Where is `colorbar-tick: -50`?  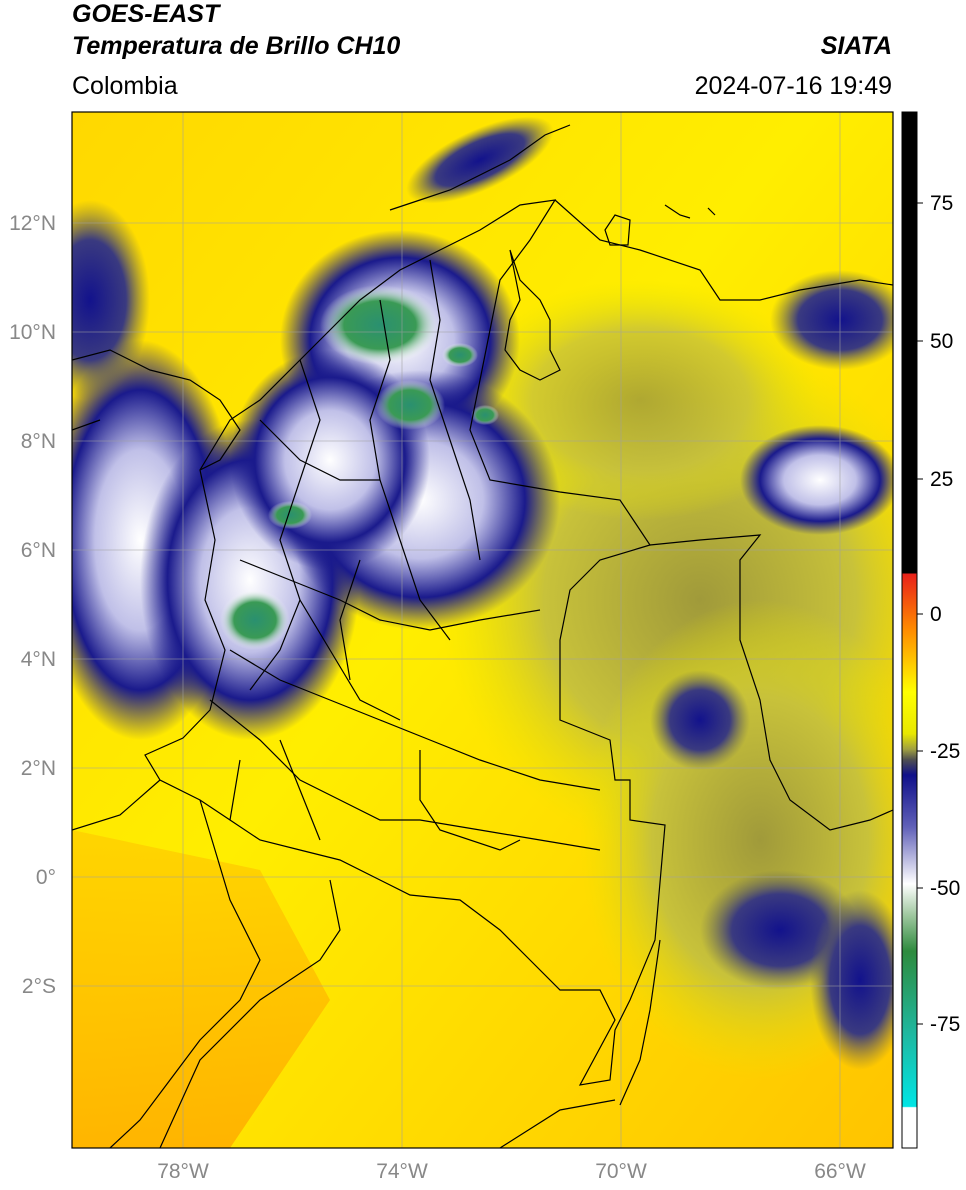 colorbar-tick: -50 is located at coordinates (945, 888).